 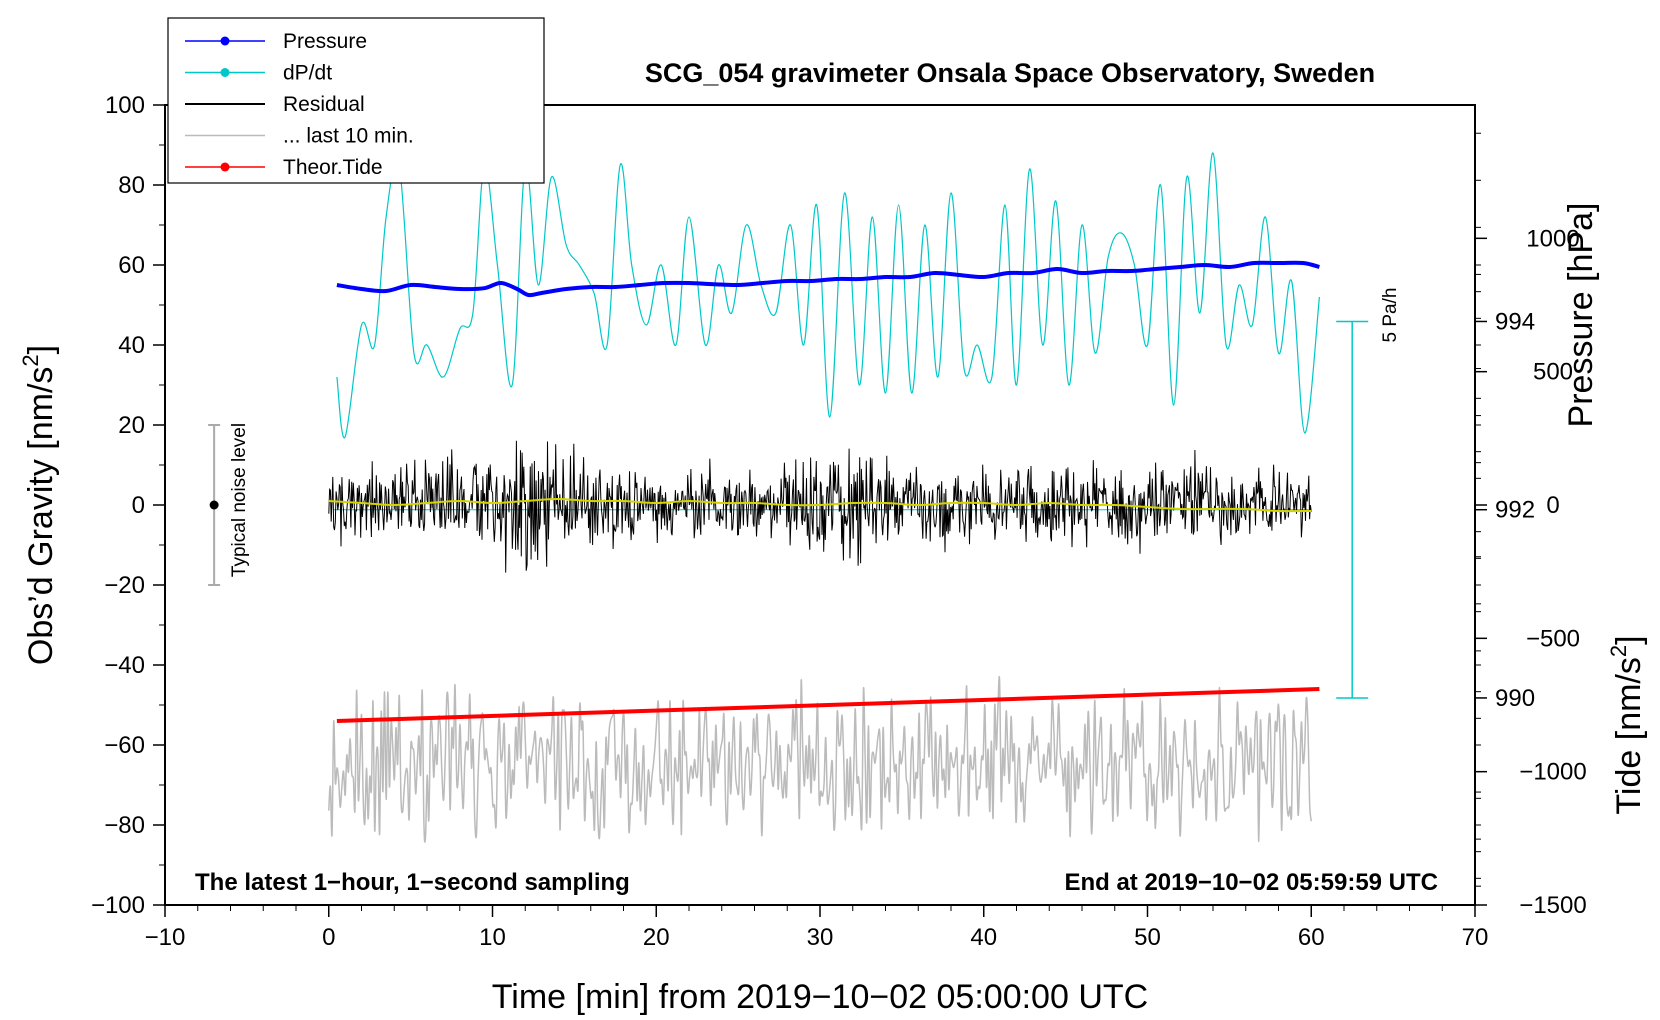 I want to click on legend-label: Residual, so click(x=324, y=104).